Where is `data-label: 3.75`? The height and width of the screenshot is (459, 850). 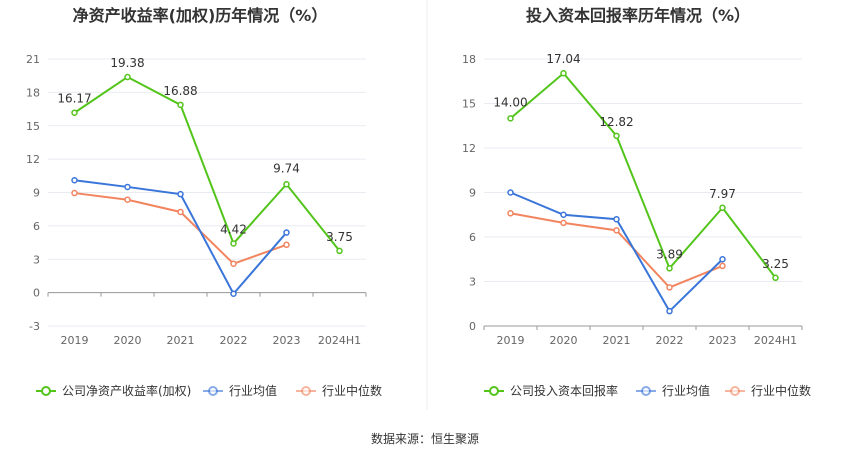 data-label: 3.75 is located at coordinates (339, 237).